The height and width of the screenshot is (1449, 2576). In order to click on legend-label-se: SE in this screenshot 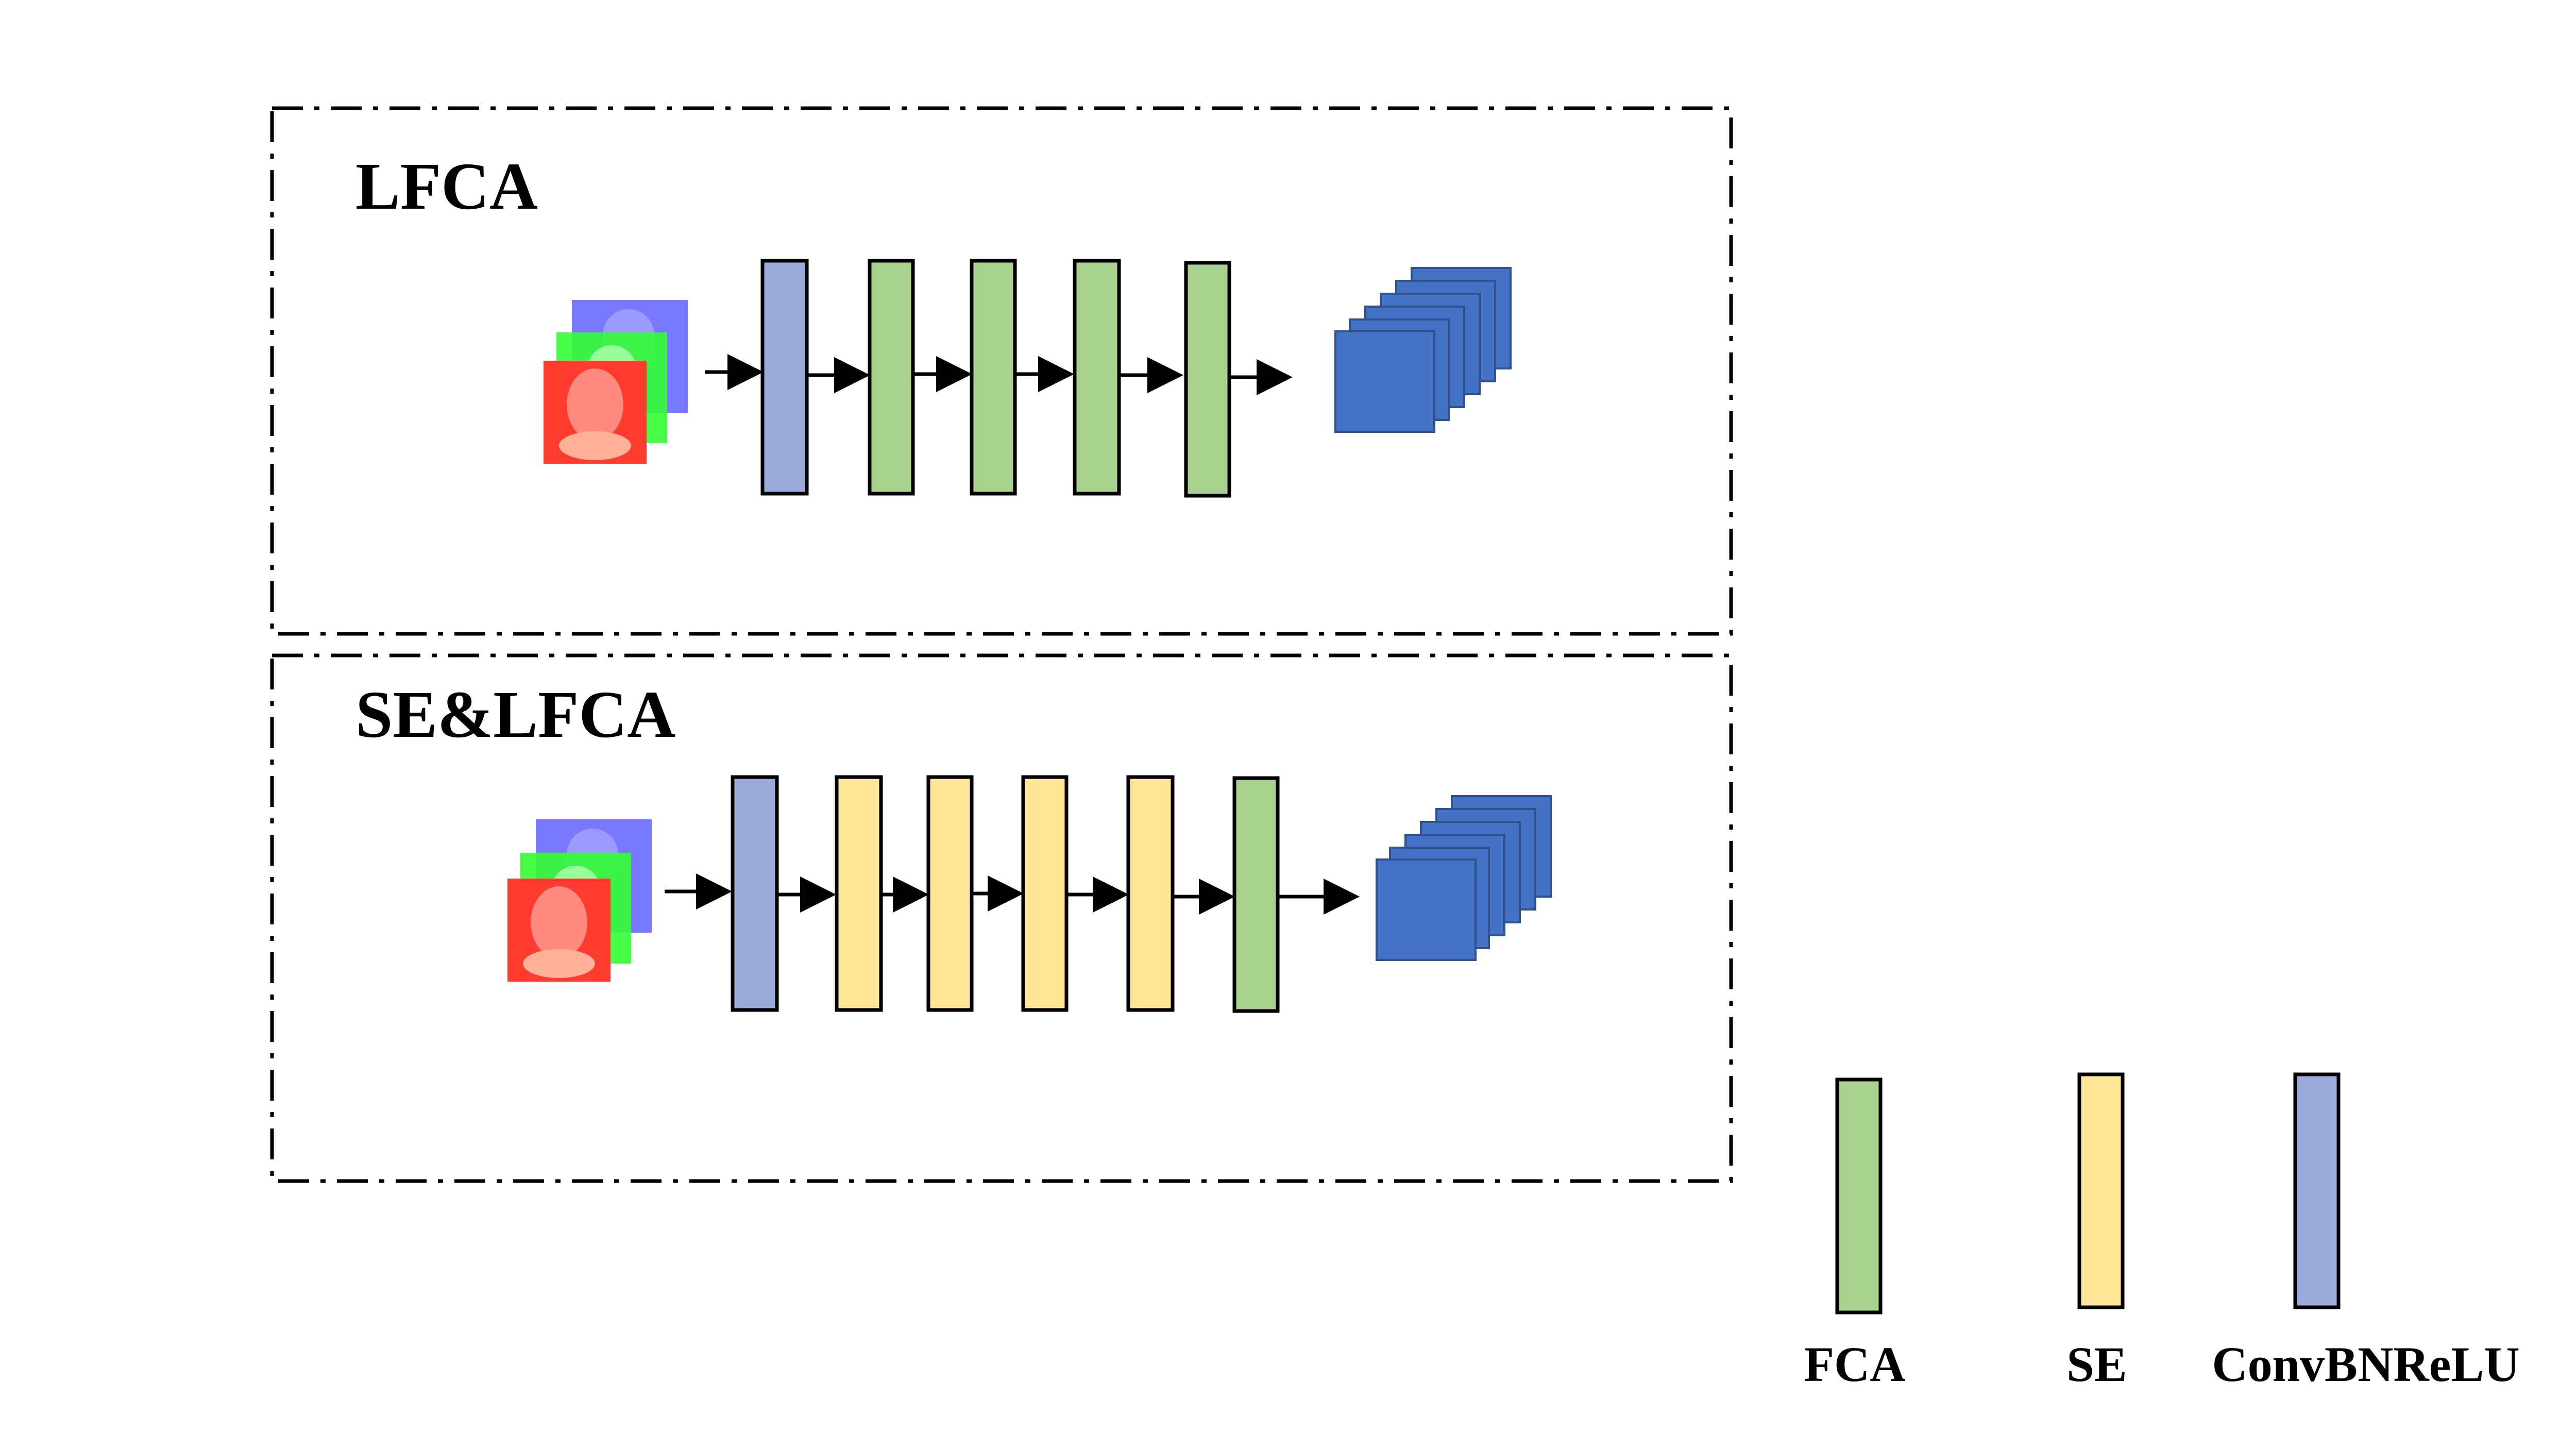, I will do `click(2096, 1364)`.